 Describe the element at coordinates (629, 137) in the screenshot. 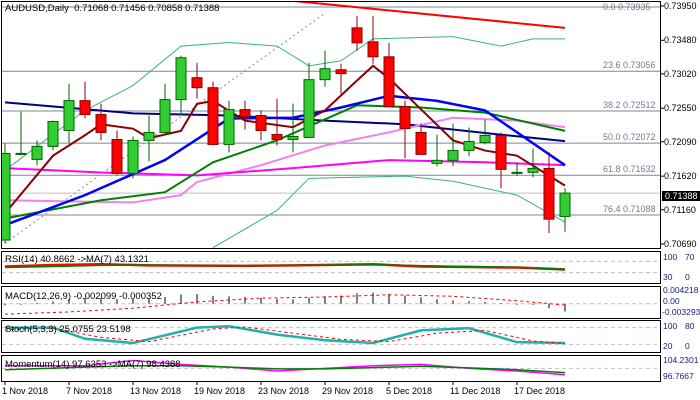

I see `fib-label: 50.0 0.72072` at that location.